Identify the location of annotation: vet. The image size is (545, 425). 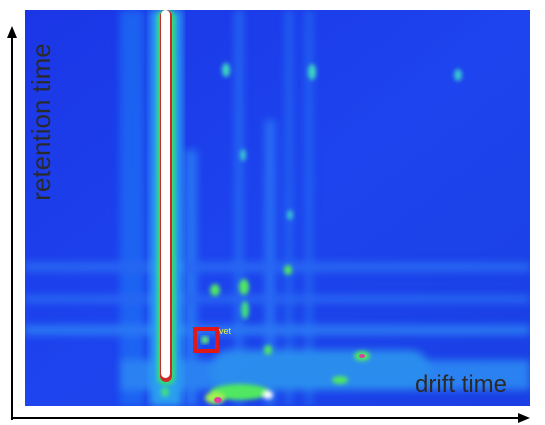
(225, 331).